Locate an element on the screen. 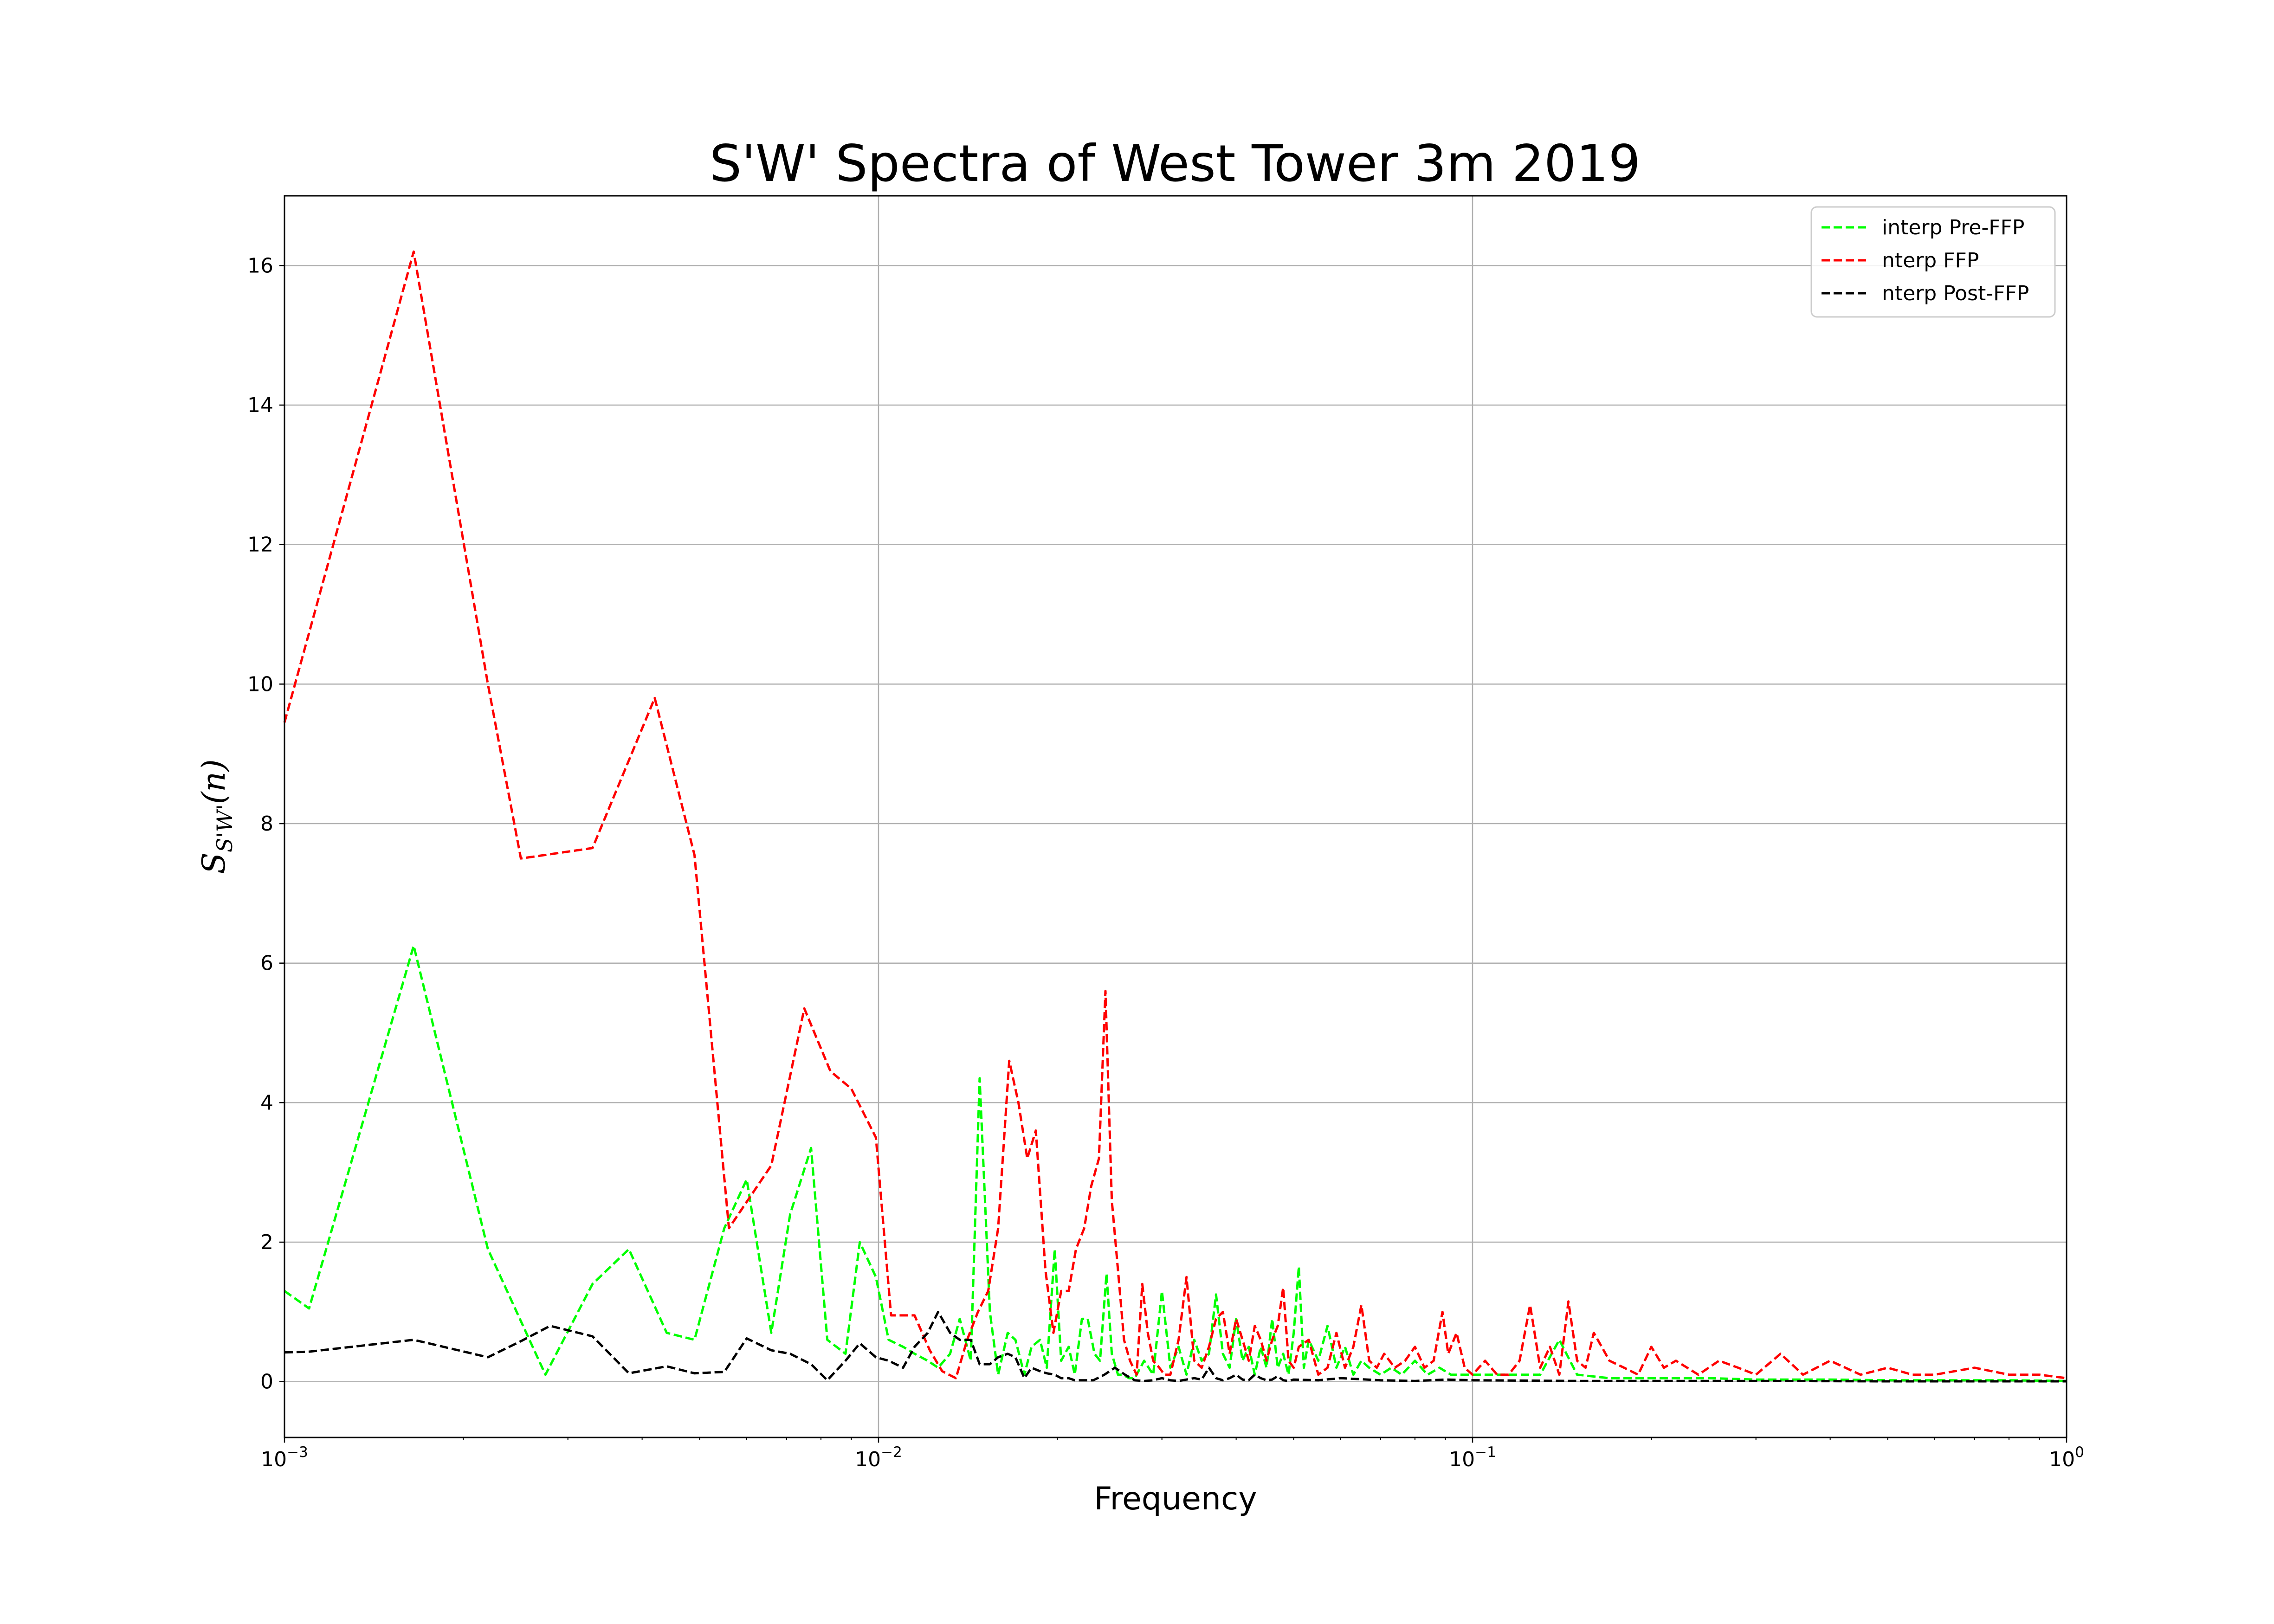  x-tick-label-exp: 0 is located at coordinates (2079, 1453).